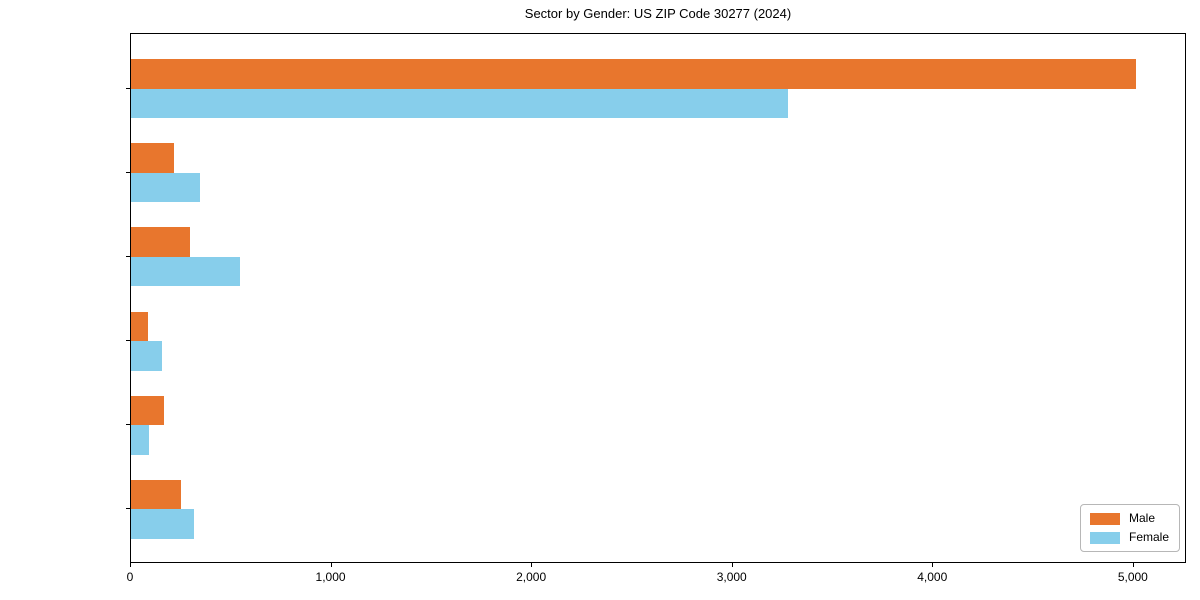 This screenshot has width=1200, height=600. What do you see at coordinates (1148, 537) in the screenshot?
I see `legend-label-female: Female` at bounding box center [1148, 537].